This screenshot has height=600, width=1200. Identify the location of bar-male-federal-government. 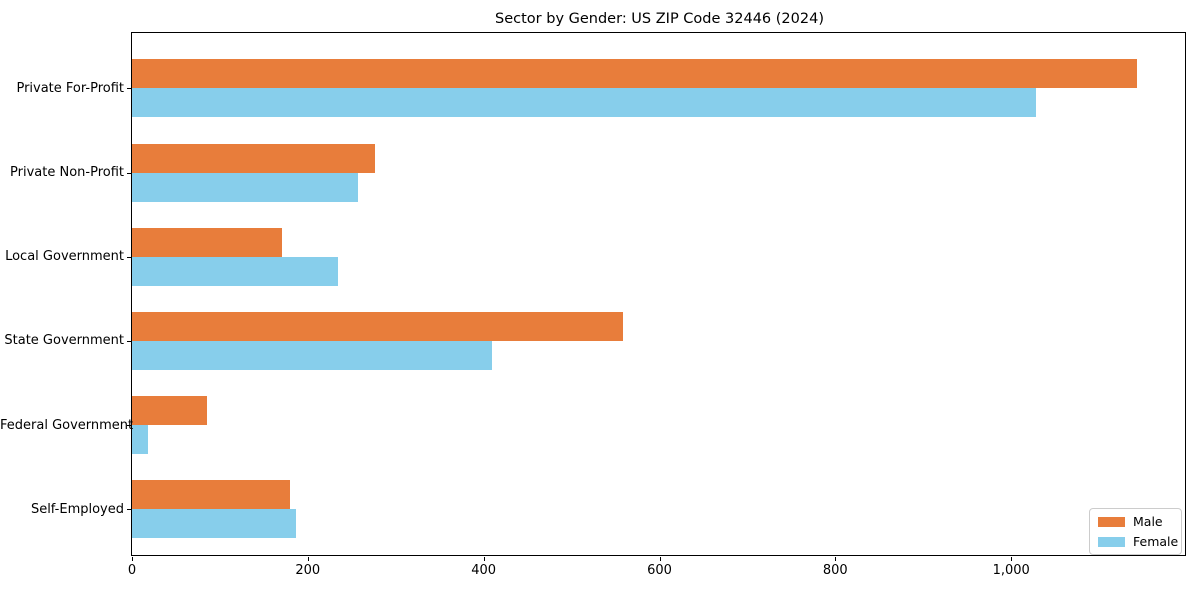
(169, 411).